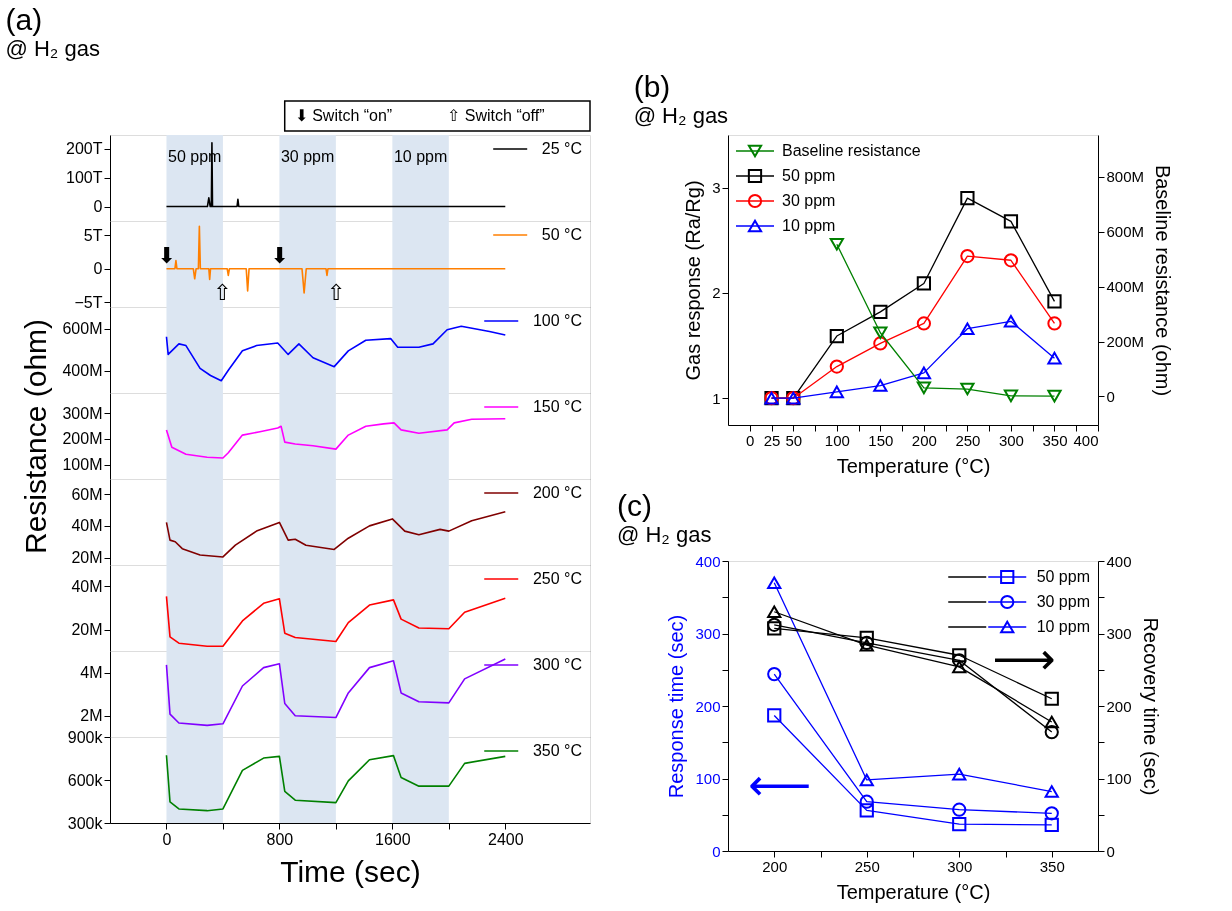 Image resolution: width=1232 pixels, height=911 pixels. Describe the element at coordinates (82, 439) in the screenshot. I see `y-tick-label: 200M` at that location.